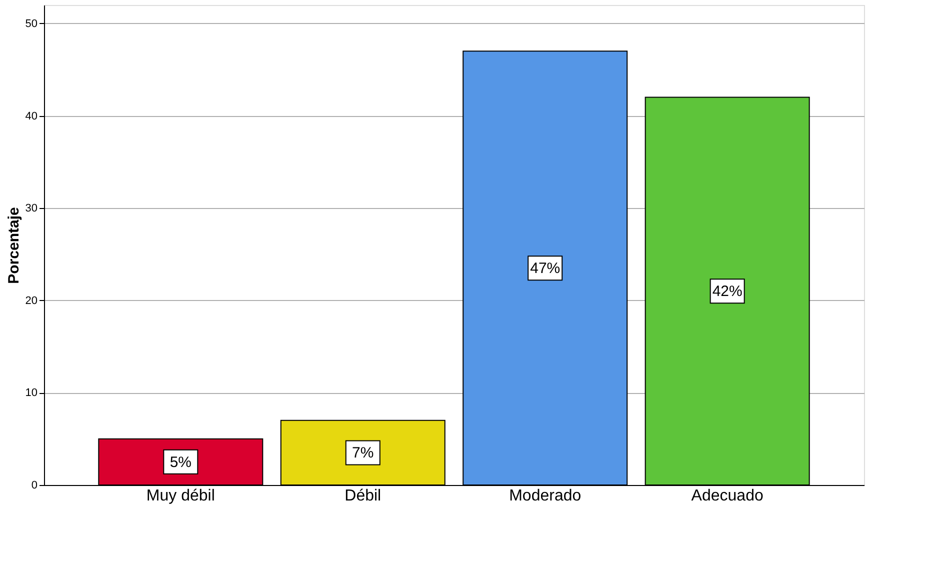 The image size is (934, 570). I want to click on x-tick-label: Adecuado, so click(727, 496).